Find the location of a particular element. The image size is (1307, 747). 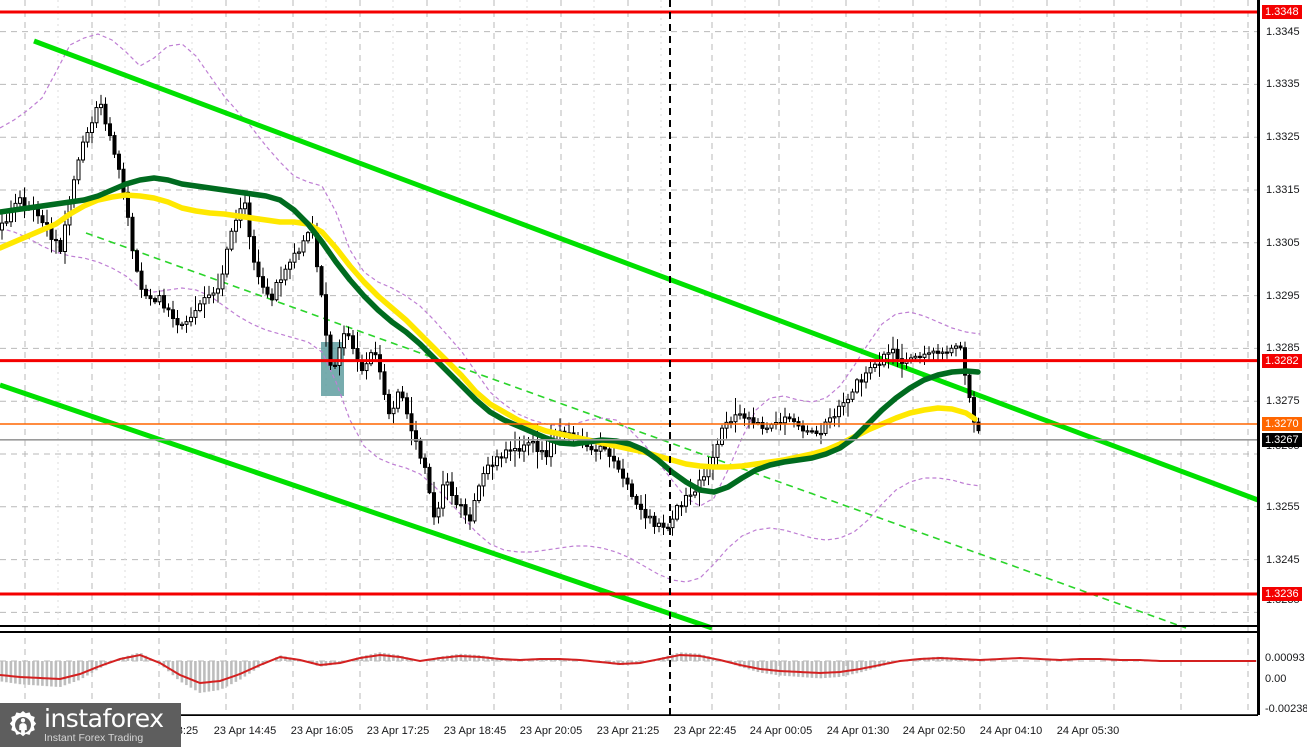

xtick: 23 Apr 21:25 is located at coordinates (628, 731).